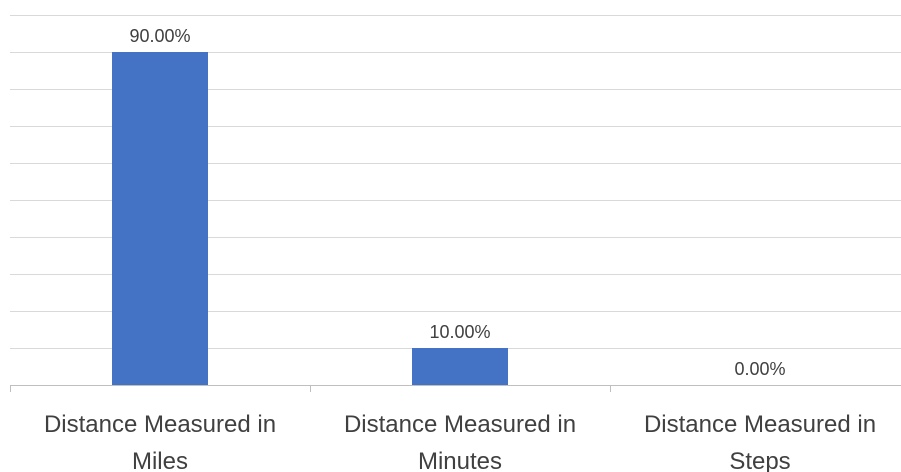 The height and width of the screenshot is (472, 901). What do you see at coordinates (460, 441) in the screenshot?
I see `x-tick-label: Distance Measured in Minutes` at bounding box center [460, 441].